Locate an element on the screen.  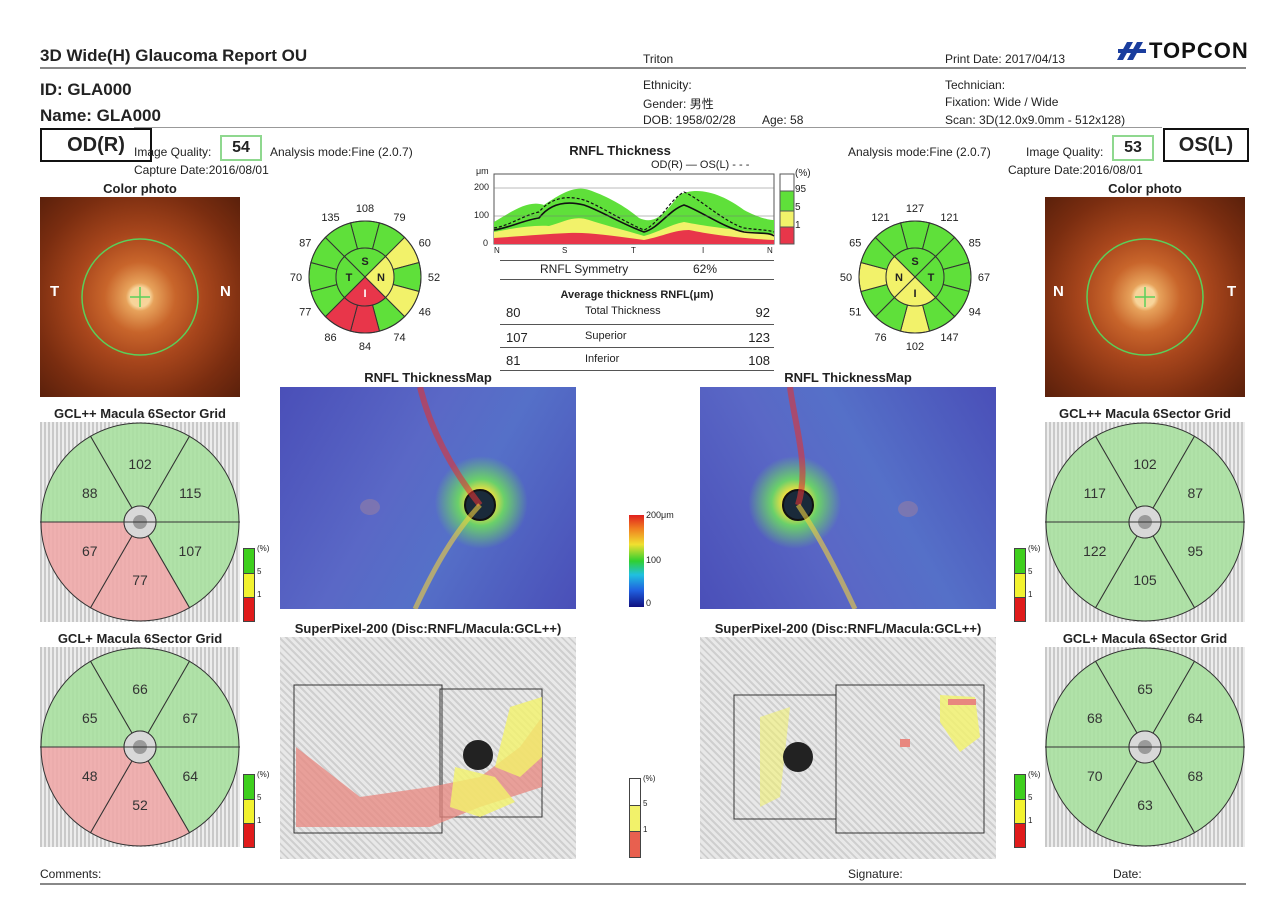
od-gclpp-value: 77 is located at coordinates (140, 580).